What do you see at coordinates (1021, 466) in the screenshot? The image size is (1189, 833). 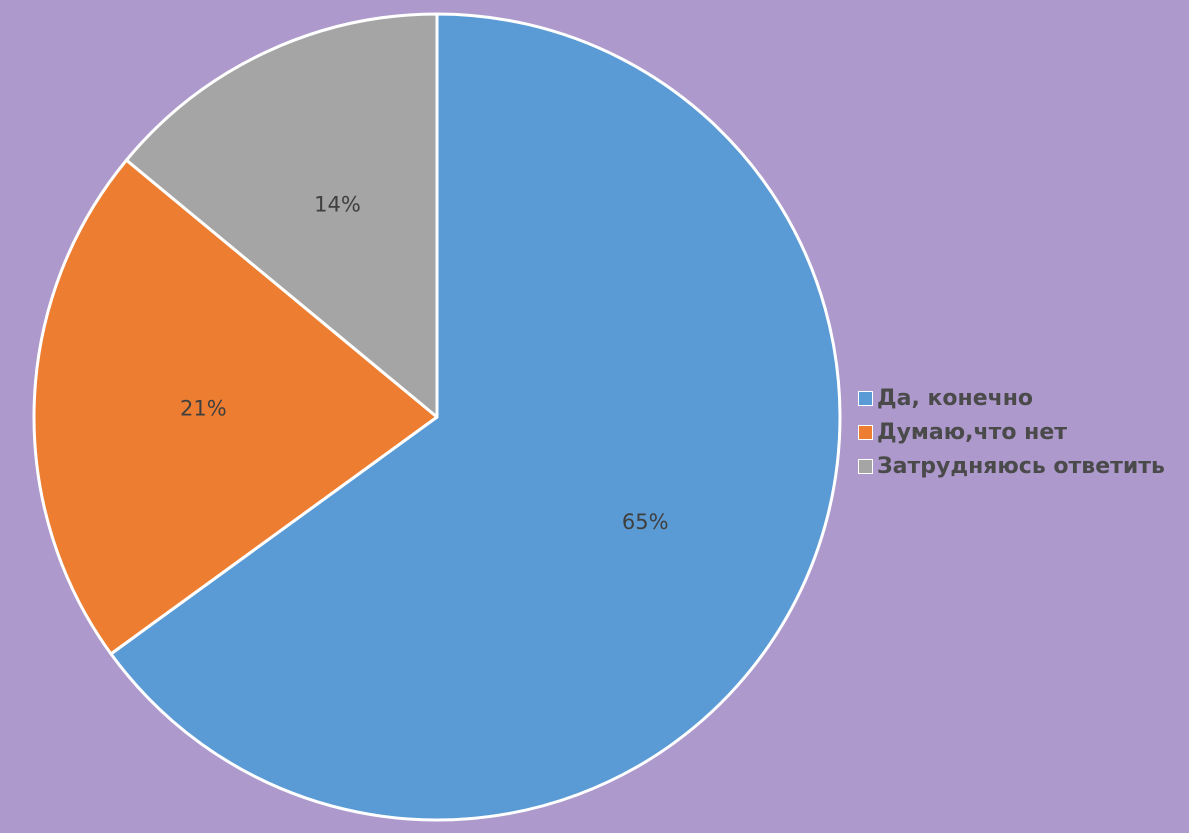 I see `legend-label-unsure: Затрудняюсь ответить` at bounding box center [1021, 466].